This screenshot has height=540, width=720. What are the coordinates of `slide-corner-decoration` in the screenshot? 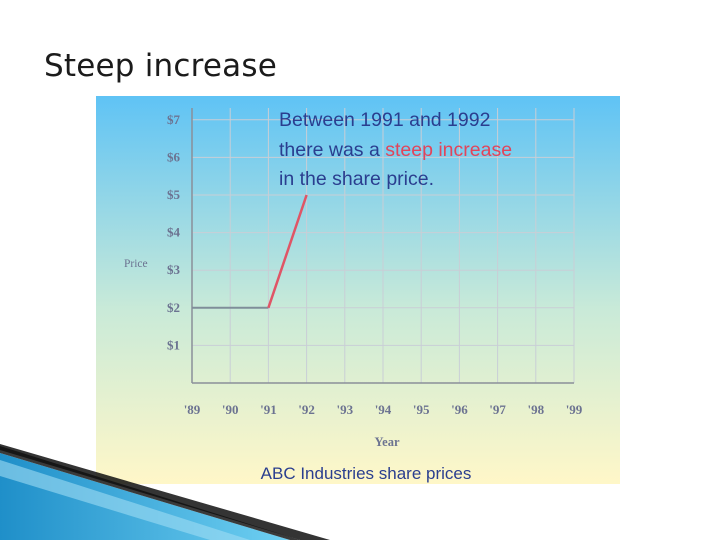 It's located at (165, 492).